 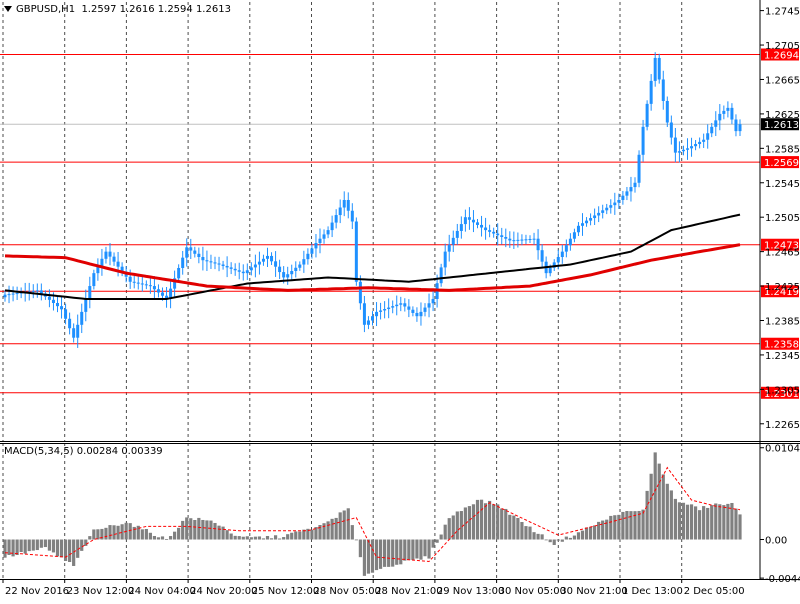 I want to click on price-axis-label: 1.2265, so click(x=782, y=425).